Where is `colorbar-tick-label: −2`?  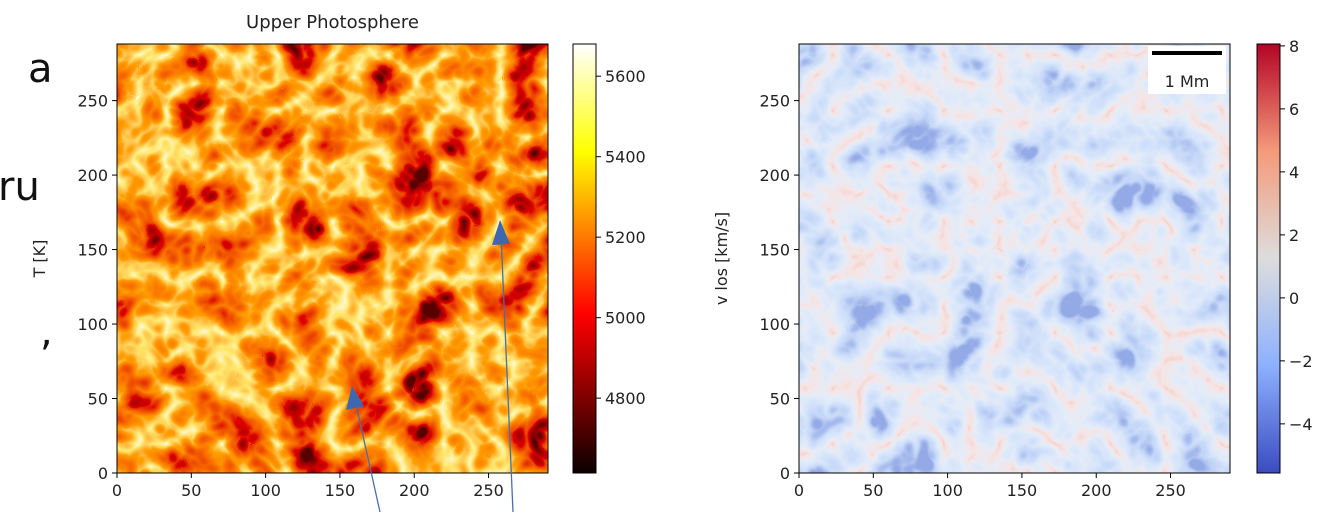
colorbar-tick-label: −2 is located at coordinates (1301, 361).